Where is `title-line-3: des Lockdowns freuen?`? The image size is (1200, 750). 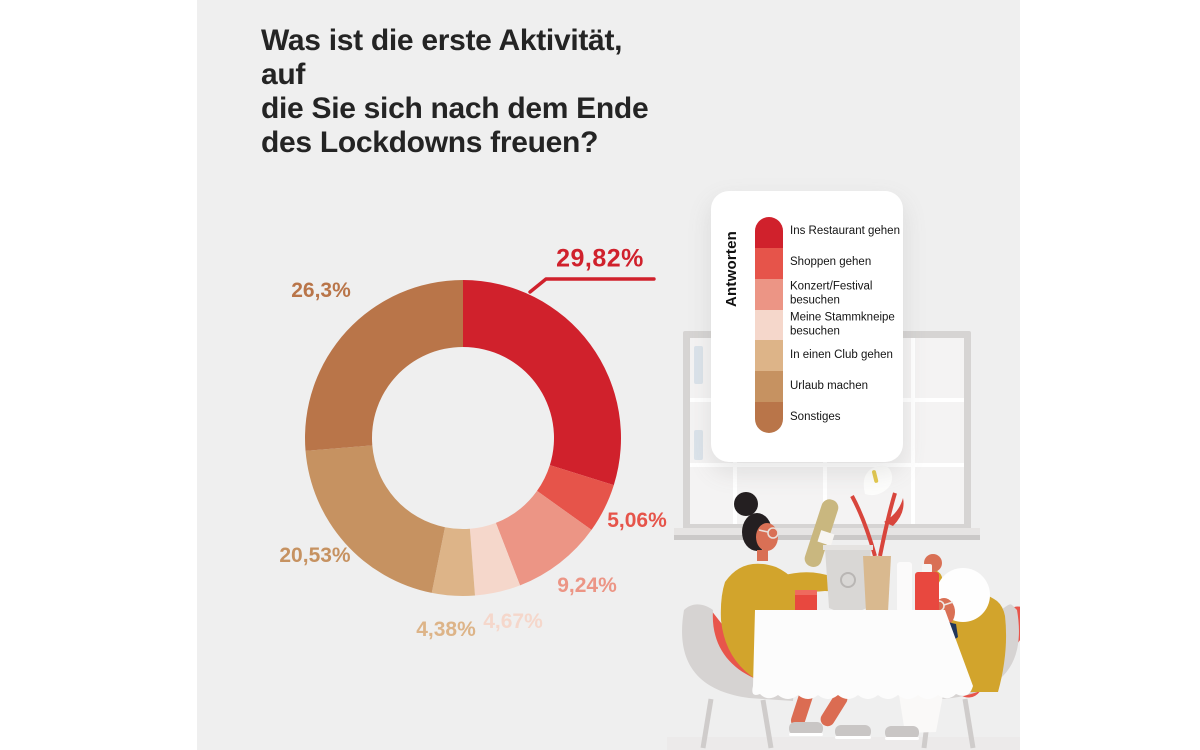 title-line-3: des Lockdowns freuen? is located at coordinates (430, 142).